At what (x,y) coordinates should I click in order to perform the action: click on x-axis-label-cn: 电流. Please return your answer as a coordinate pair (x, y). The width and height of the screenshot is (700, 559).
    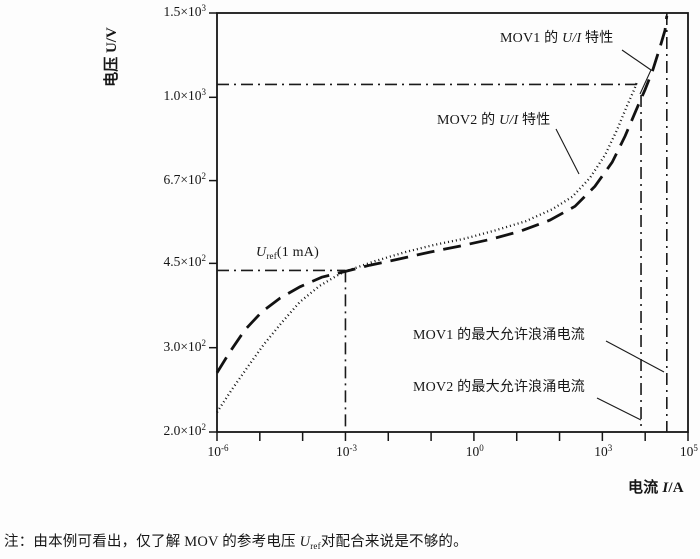
    Looking at the image, I should click on (645, 488).